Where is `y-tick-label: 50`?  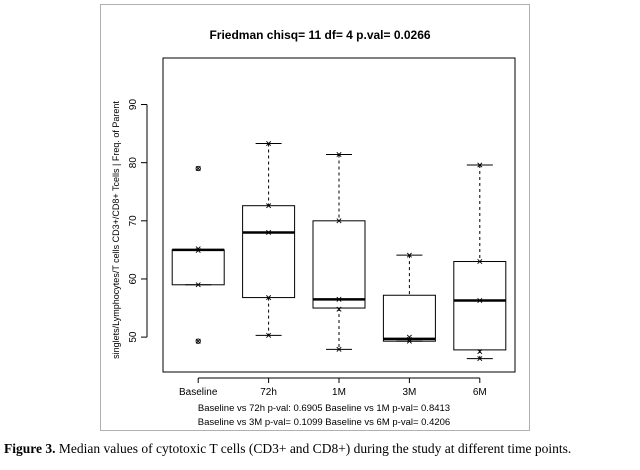 y-tick-label: 50 is located at coordinates (133, 337).